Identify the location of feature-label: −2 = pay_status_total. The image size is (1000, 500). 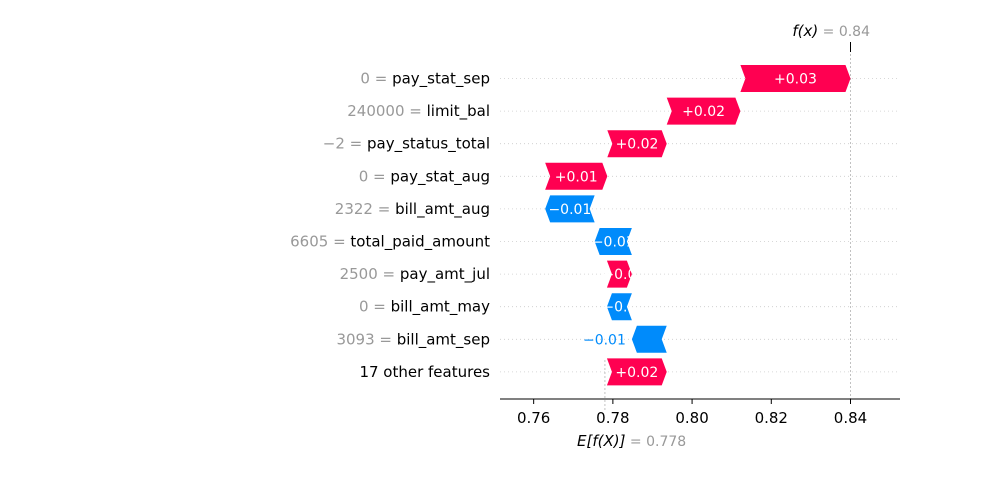
(406, 144).